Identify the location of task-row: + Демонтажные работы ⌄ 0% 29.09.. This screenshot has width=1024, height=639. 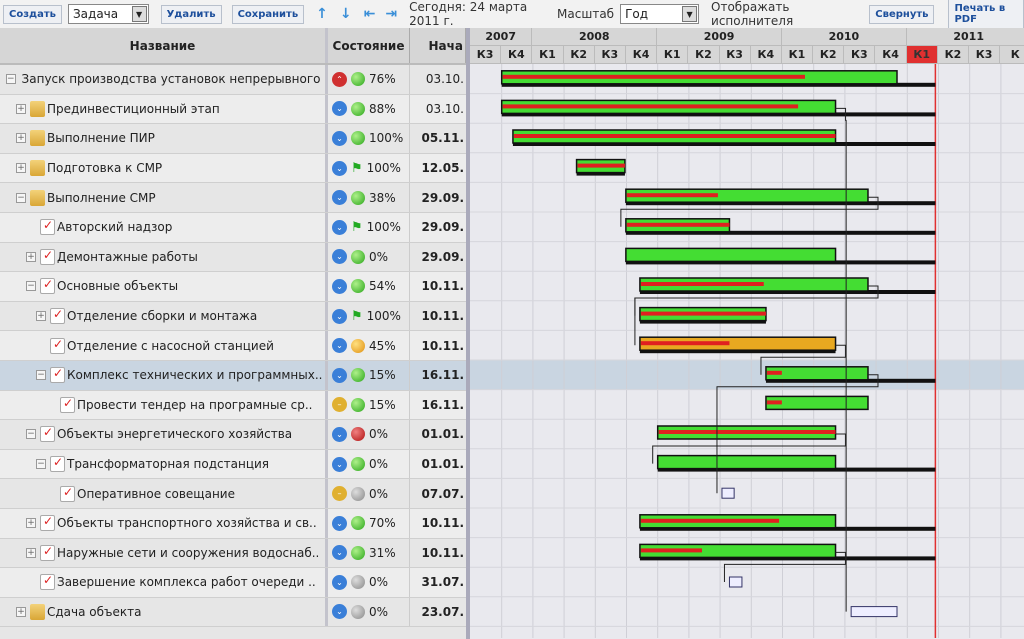
(233, 257).